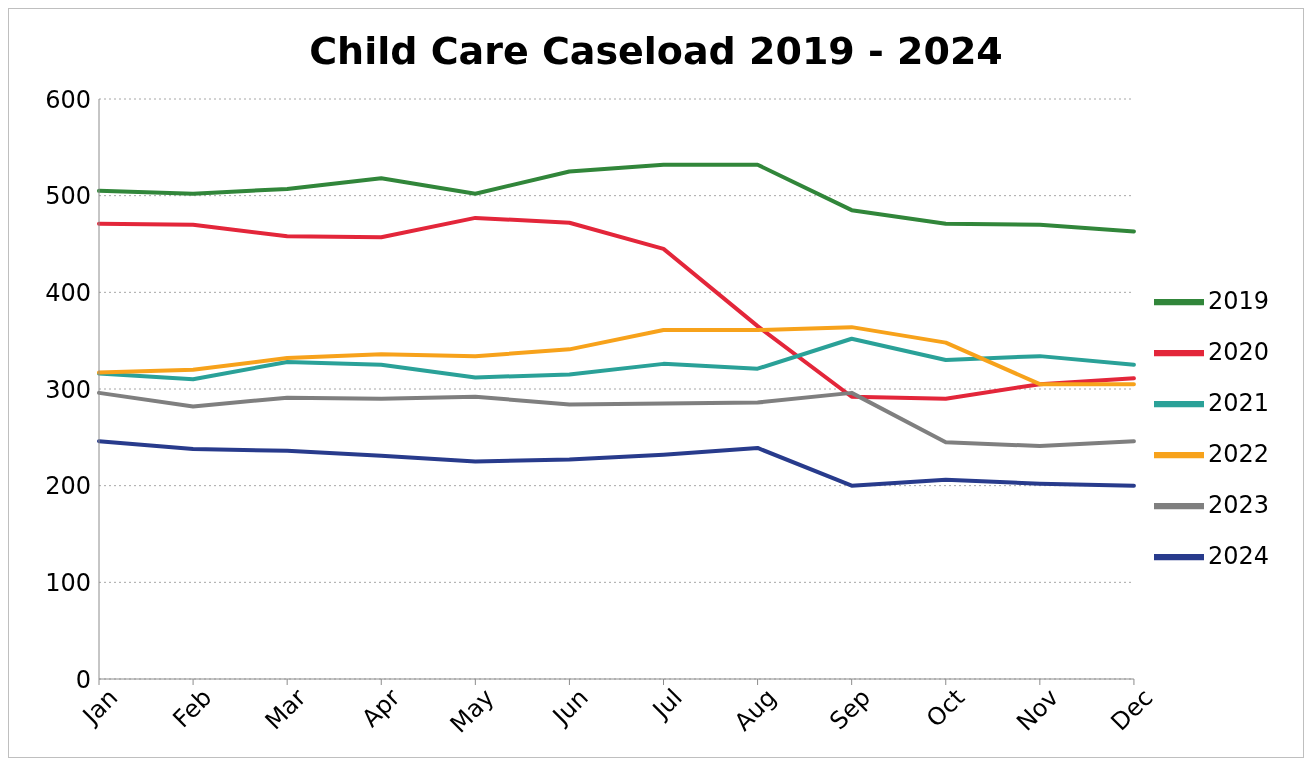 The width and height of the screenshot is (1312, 766). I want to click on x-tick-label: Jul, so click(667, 704).